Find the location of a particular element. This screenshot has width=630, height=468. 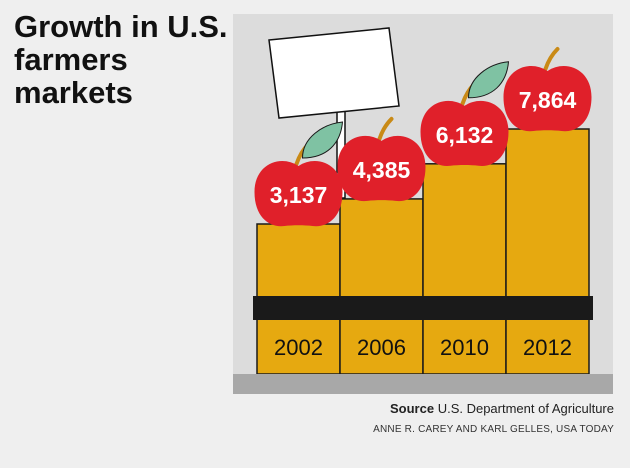

apple-2002: 3,137 is located at coordinates (299, 174).